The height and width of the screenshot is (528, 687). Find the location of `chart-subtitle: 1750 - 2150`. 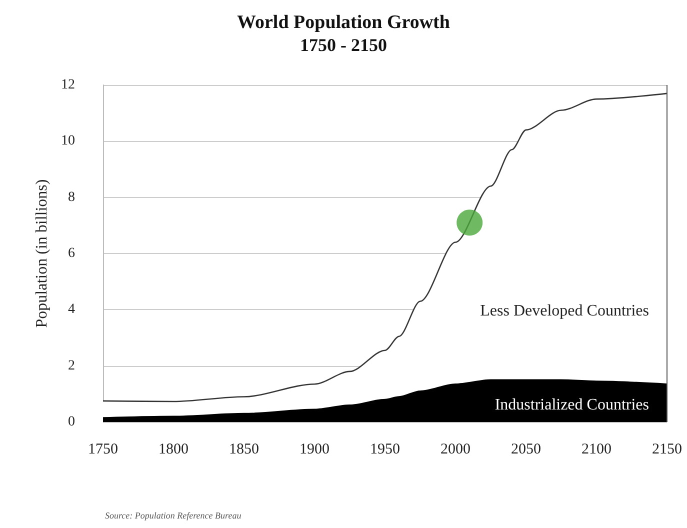

chart-subtitle: 1750 - 2150 is located at coordinates (343, 45).